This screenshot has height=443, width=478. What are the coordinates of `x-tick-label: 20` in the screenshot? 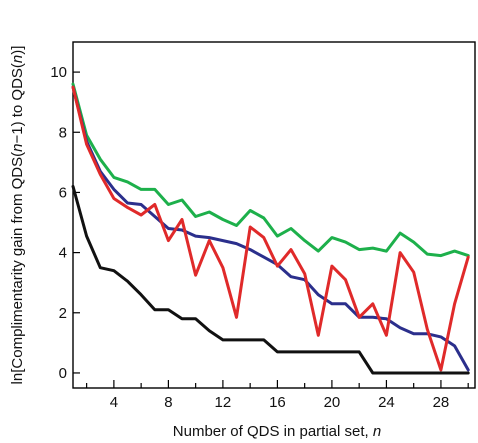 It's located at (332, 402).